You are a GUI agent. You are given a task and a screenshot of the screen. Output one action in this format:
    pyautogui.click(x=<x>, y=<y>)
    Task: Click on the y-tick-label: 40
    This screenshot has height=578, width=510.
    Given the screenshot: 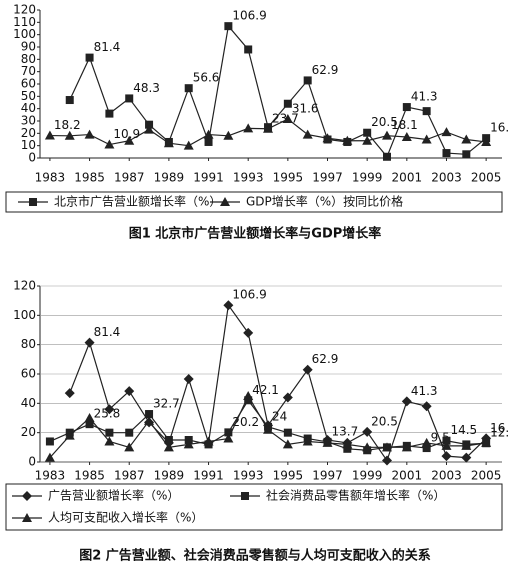 What is the action you would take?
    pyautogui.click(x=28, y=108)
    